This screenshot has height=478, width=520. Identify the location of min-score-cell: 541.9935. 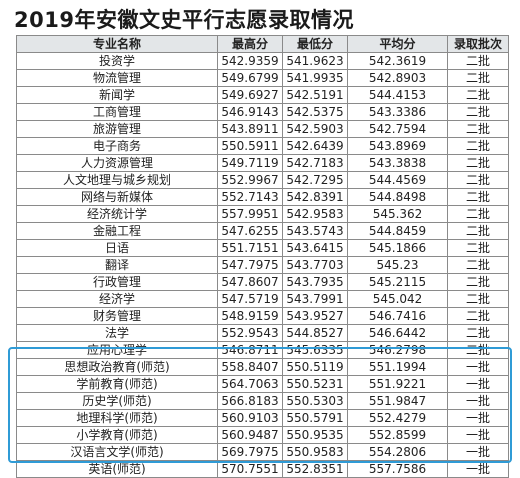
(315, 78).